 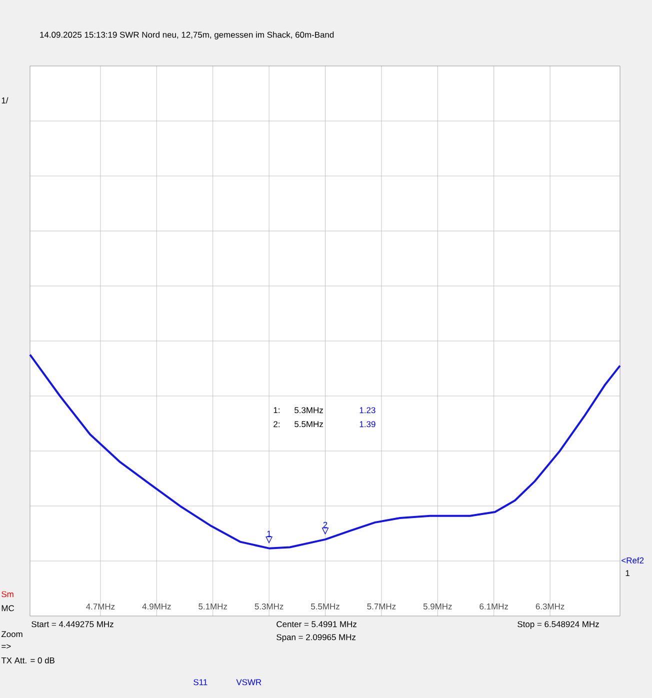 What do you see at coordinates (628, 573) in the screenshot?
I see `text: 1` at bounding box center [628, 573].